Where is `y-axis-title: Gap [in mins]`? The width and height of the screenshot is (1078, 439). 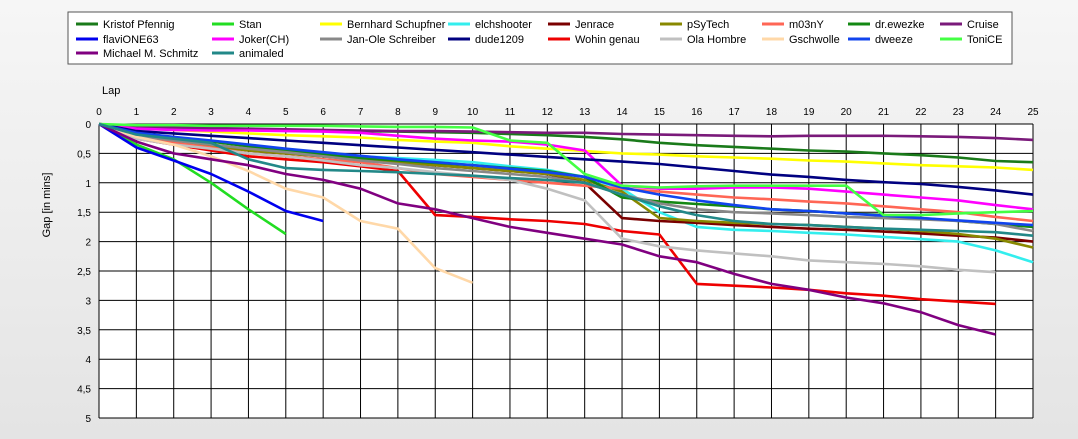
y-axis-title: Gap [in mins] is located at coordinates (47, 205).